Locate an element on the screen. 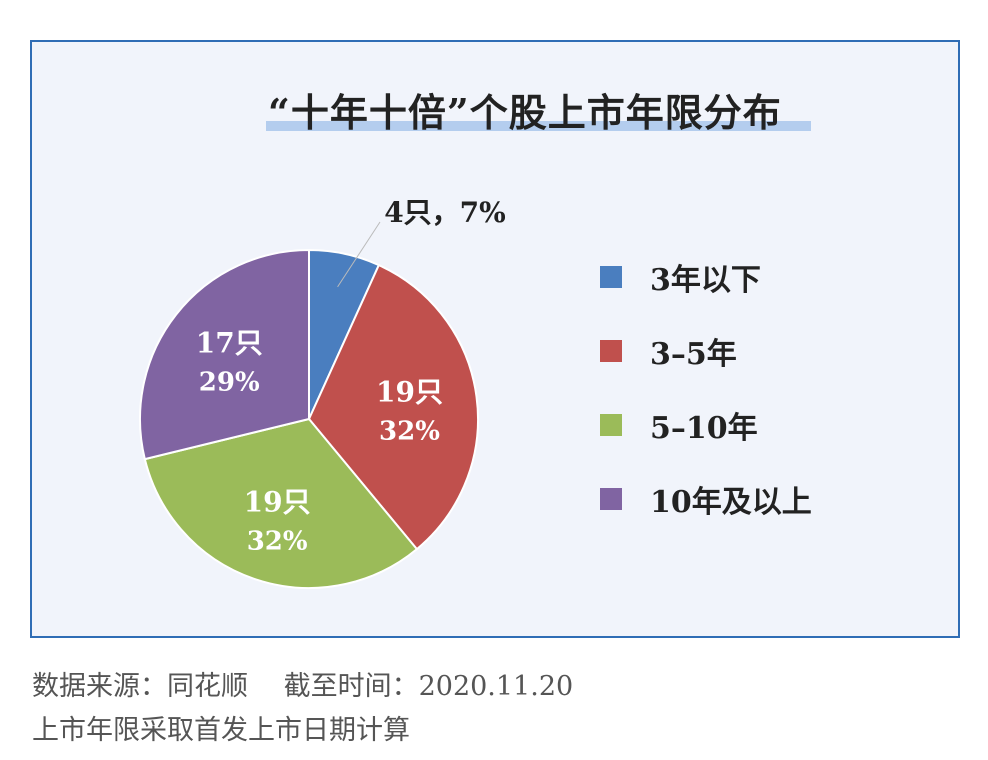 This screenshot has height=760, width=988. slice-10-plus is located at coordinates (224, 354).